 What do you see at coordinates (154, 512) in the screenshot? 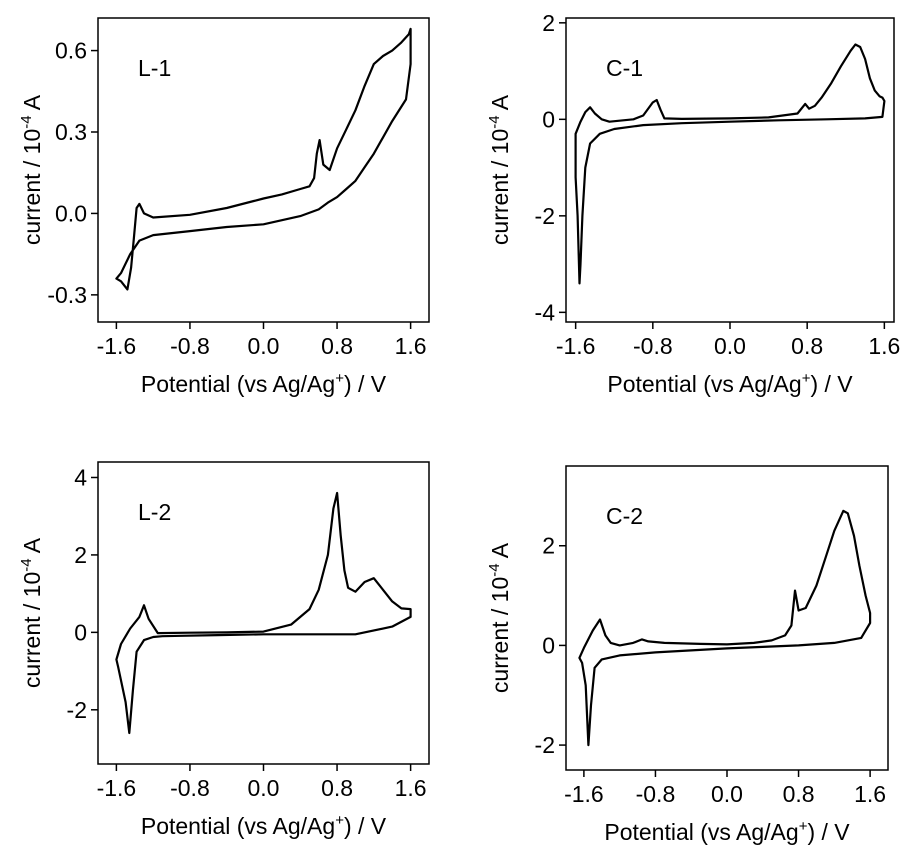
I see `panel-label: L-2` at bounding box center [154, 512].